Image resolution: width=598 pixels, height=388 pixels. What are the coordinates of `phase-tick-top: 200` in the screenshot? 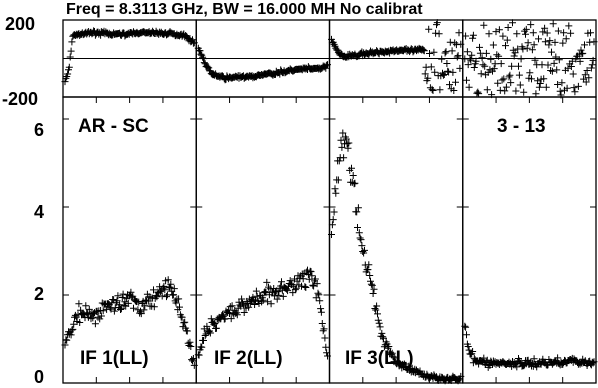 It's located at (20, 24).